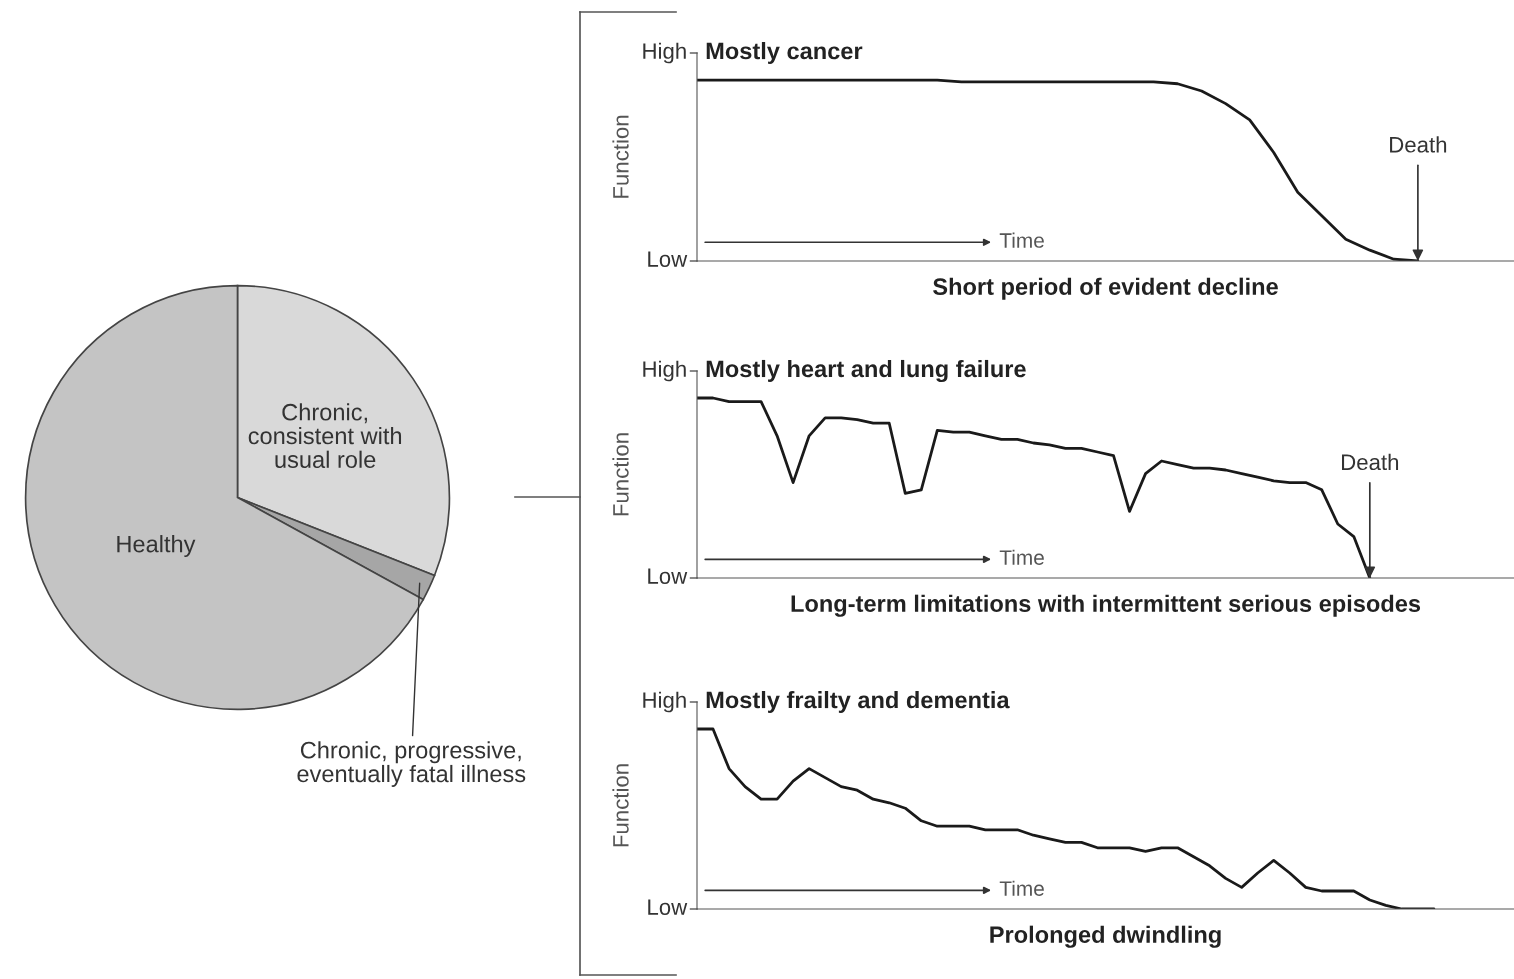 This screenshot has width=1514, height=979. Describe the element at coordinates (1106, 605) in the screenshot. I see `x-axis-title: Long-term limitations with intermittent serious episodes` at that location.